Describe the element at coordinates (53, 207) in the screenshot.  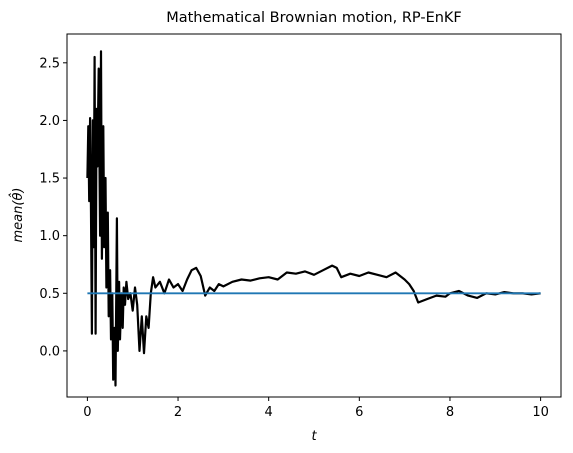
I see `y-axis-ticks: 0.0 0.5 1.0 1.5 2.0 2.5` at that location.